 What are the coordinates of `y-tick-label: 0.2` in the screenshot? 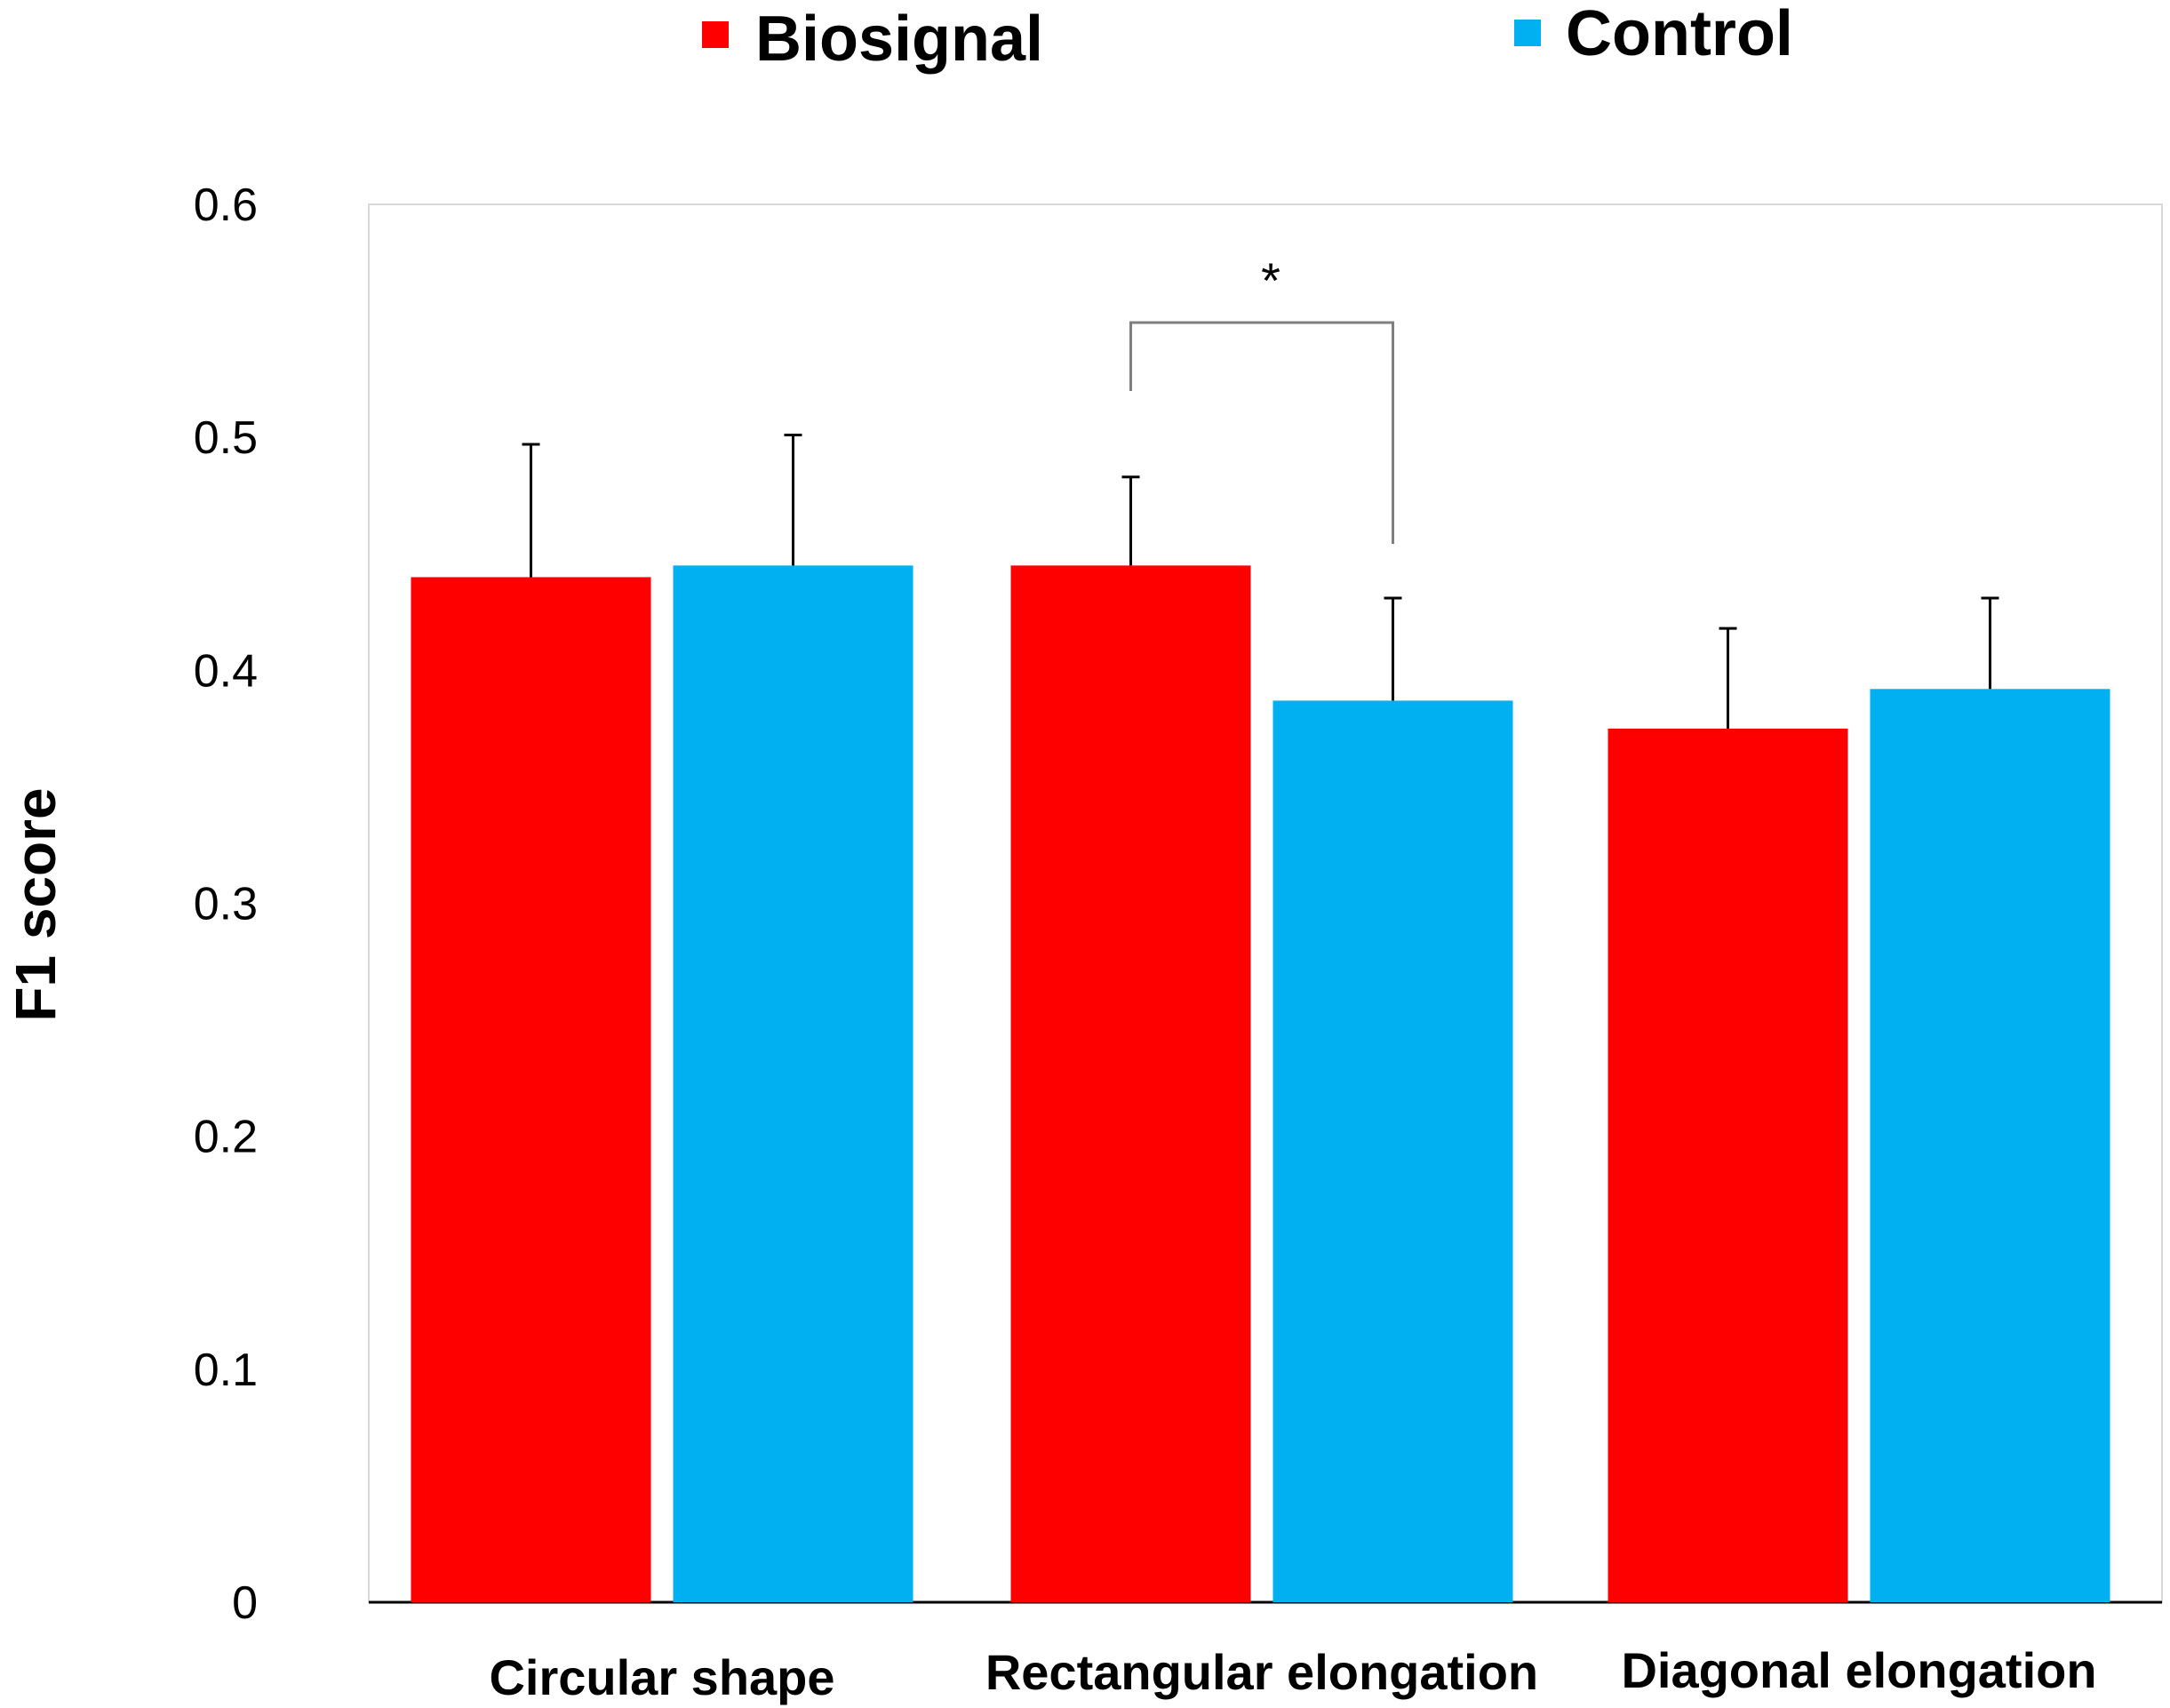 It's located at (226, 1137).